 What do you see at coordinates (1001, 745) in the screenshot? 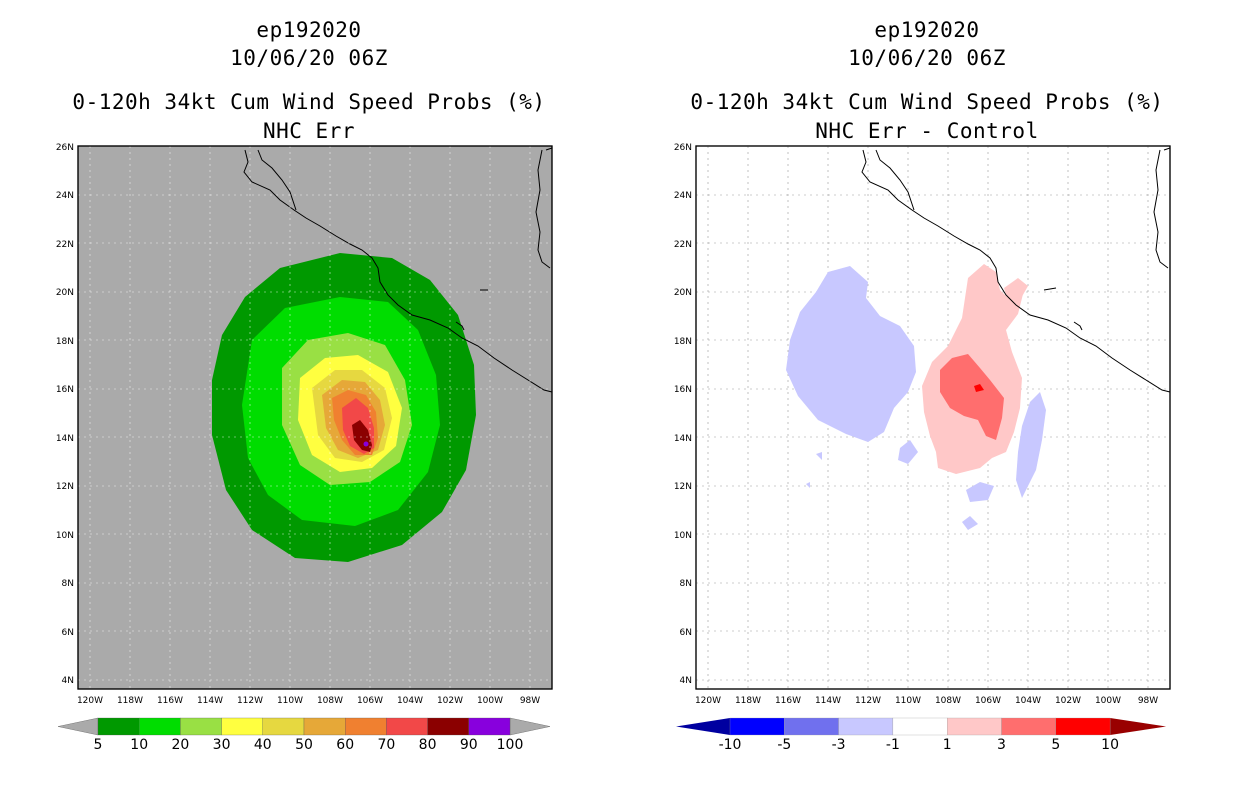
I see `colorbar-label: 3` at bounding box center [1001, 745].